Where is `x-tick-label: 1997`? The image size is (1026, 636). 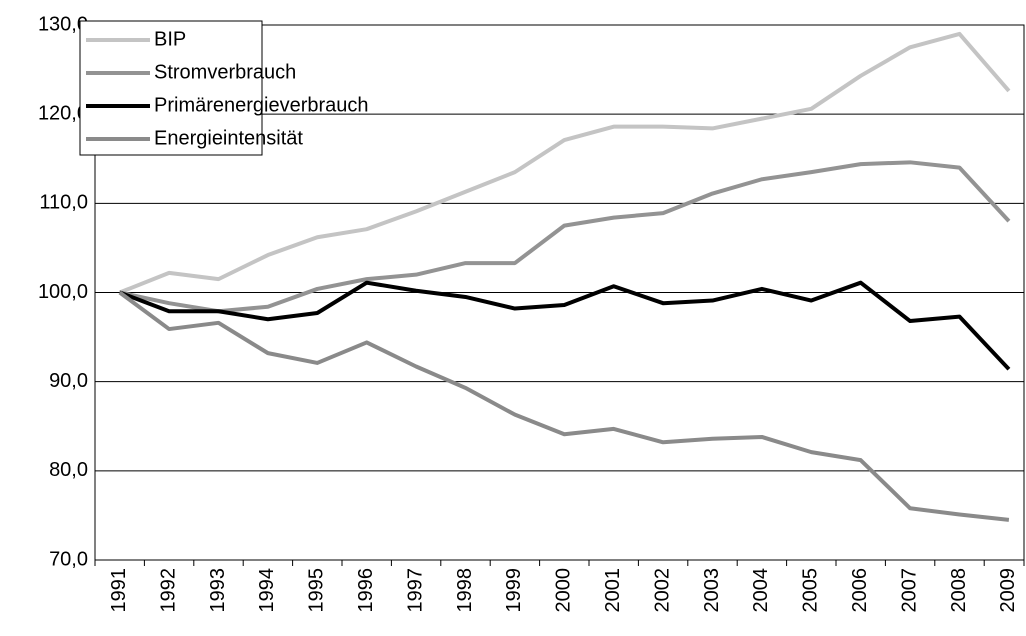 x-tick-label: 1997 is located at coordinates (415, 590).